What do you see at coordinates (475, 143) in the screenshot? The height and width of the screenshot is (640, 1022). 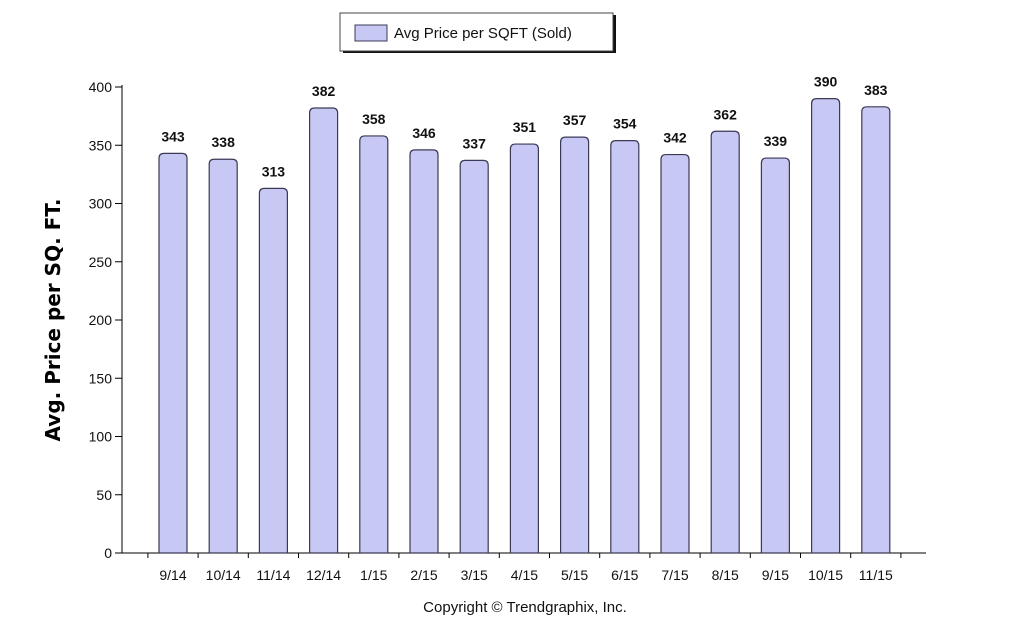 I see `bar-value-label: 337` at bounding box center [475, 143].